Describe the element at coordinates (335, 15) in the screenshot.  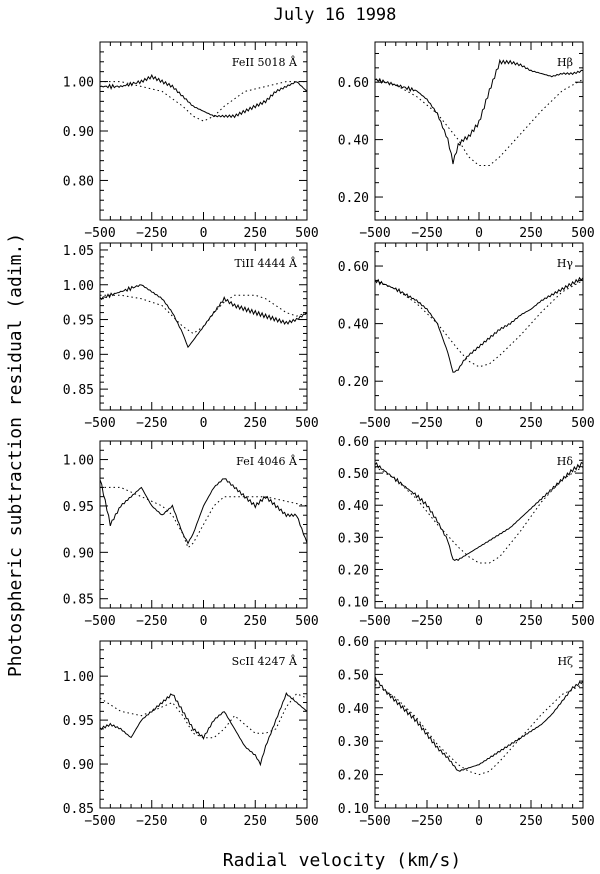
I see `figure-title: July 16 1998` at that location.